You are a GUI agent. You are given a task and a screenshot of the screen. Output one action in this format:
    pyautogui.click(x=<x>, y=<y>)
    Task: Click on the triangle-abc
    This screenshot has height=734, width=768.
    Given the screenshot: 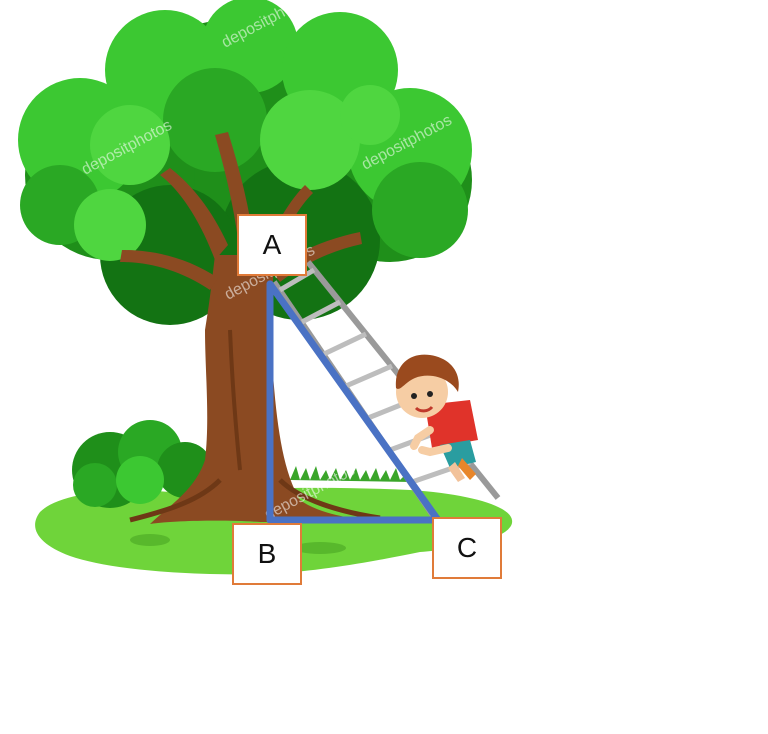 What is the action you would take?
    pyautogui.click(x=354, y=402)
    